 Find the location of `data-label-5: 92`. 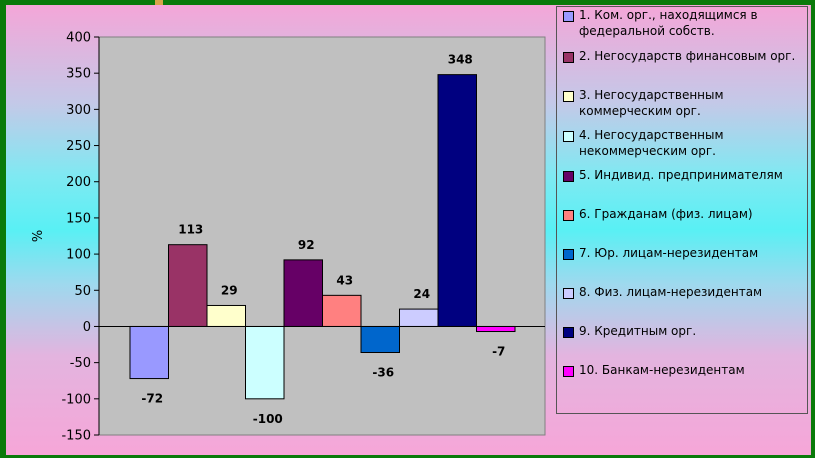

data-label-5: 92 is located at coordinates (306, 245).